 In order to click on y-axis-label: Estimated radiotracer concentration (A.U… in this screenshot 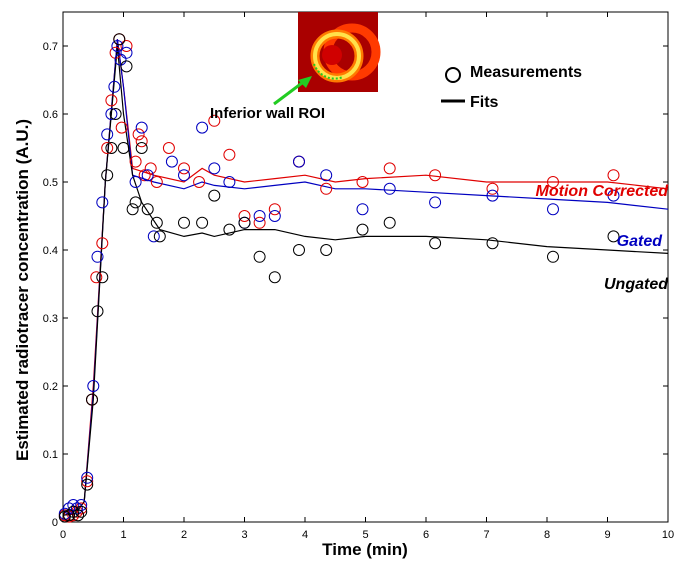, I will do `click(22, 290)`.